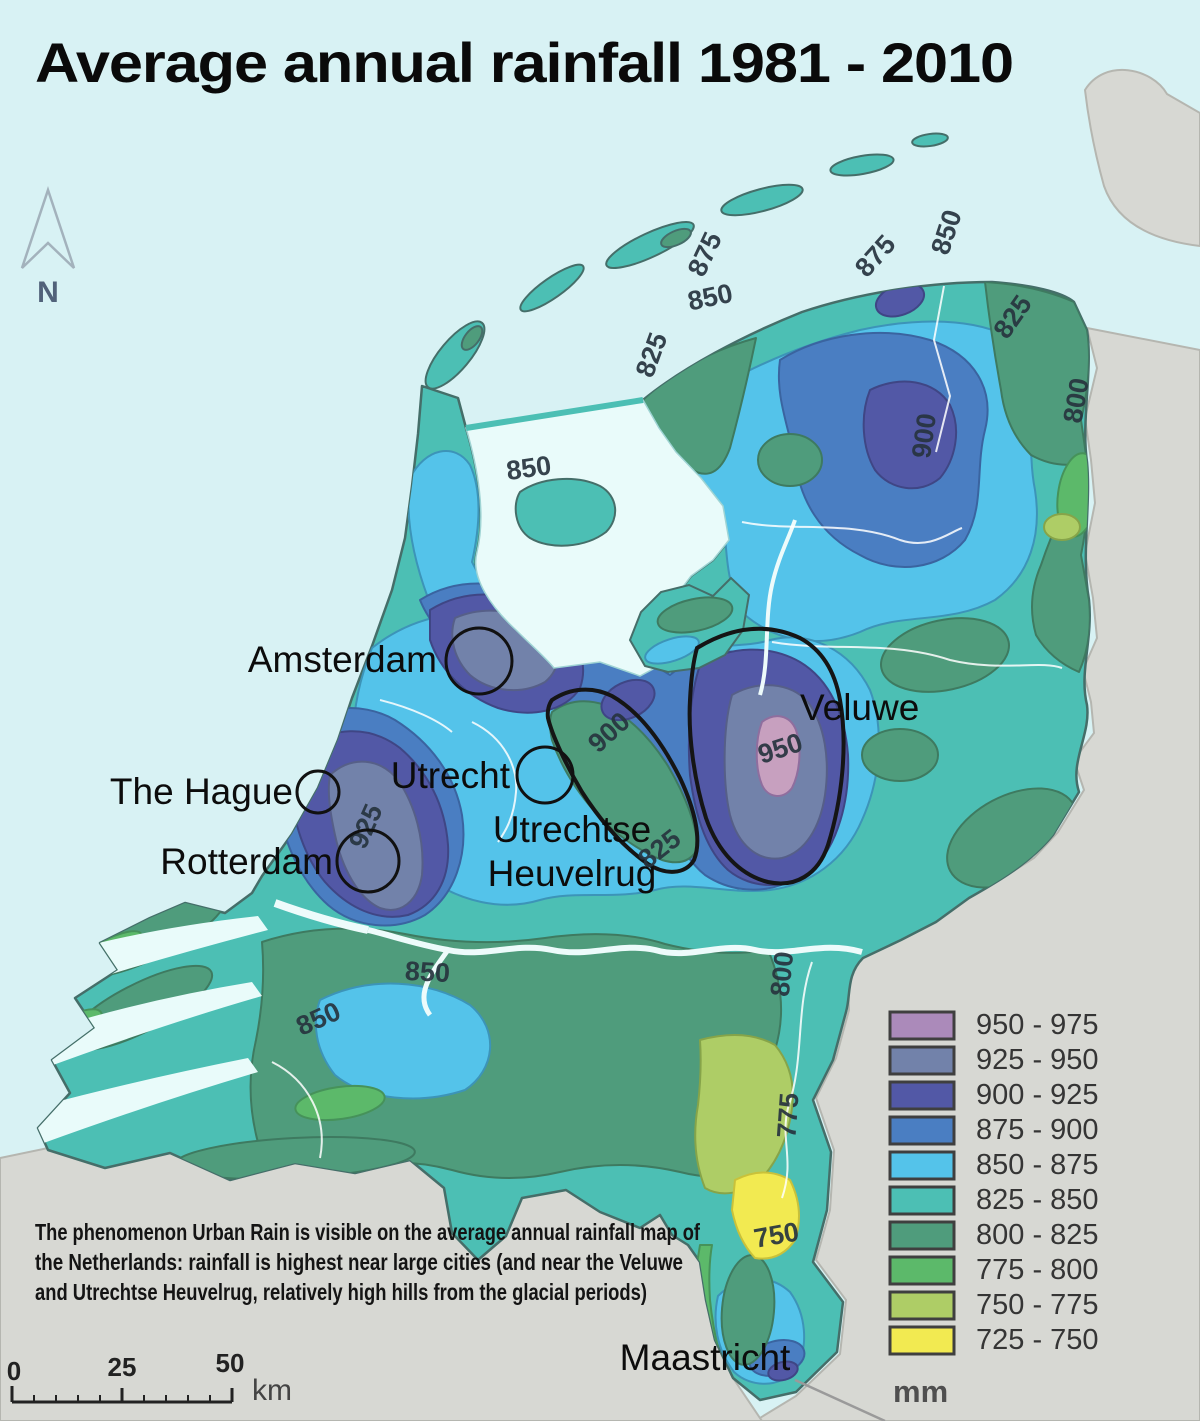 This screenshot has height=1421, width=1200. Describe the element at coordinates (1037, 374) in the screenshot. I see `band-800-825-groningen-ne` at that location.